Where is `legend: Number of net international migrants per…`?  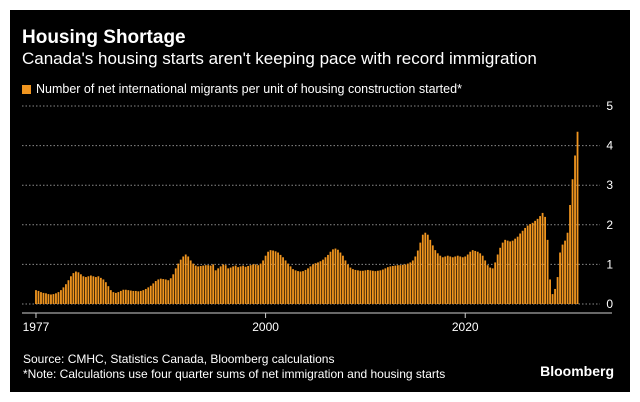 legend: Number of net international migrants per… is located at coordinates (242, 89).